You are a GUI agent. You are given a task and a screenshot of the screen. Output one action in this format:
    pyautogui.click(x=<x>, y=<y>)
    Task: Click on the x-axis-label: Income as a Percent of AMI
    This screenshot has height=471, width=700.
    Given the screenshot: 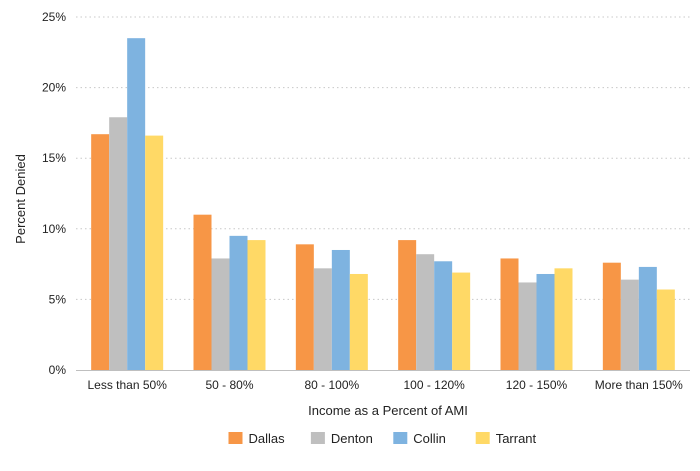 What is the action you would take?
    pyautogui.click(x=388, y=410)
    